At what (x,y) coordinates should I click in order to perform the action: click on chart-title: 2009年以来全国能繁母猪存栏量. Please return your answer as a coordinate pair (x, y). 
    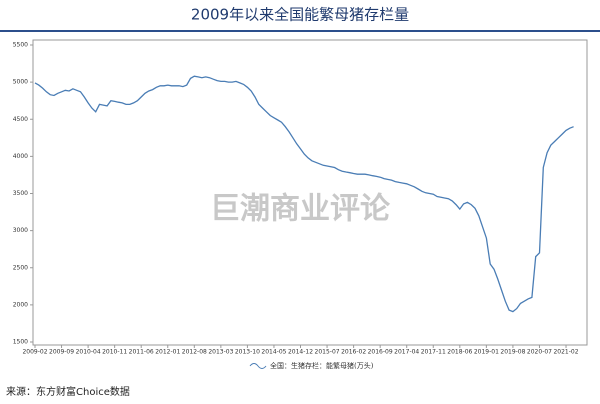
    Looking at the image, I should click on (300, 15).